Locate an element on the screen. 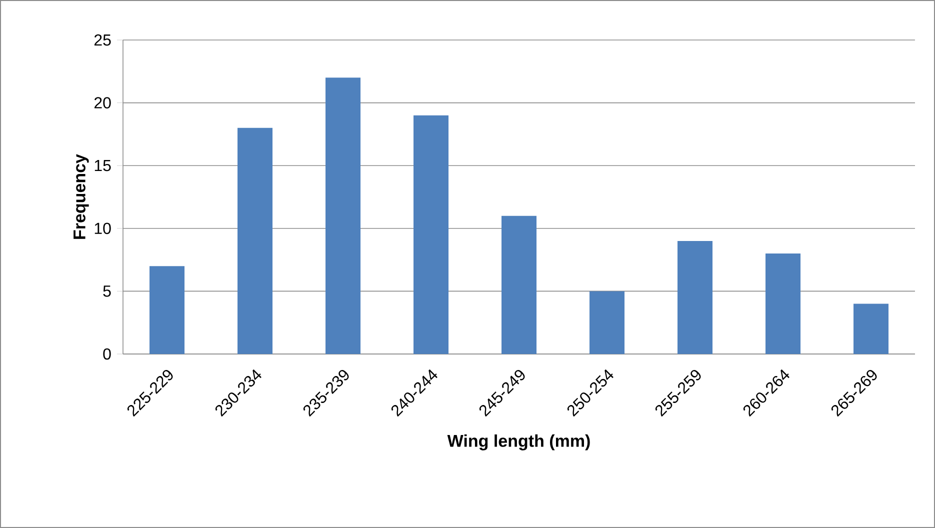  y-tick-label: 15 is located at coordinates (102, 166).